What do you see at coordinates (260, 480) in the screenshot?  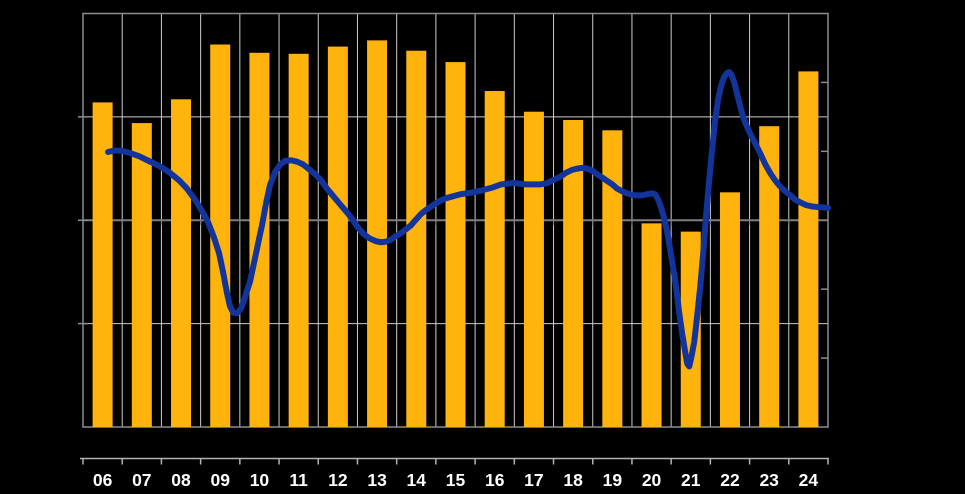 I see `x-label-2010: 10` at bounding box center [260, 480].